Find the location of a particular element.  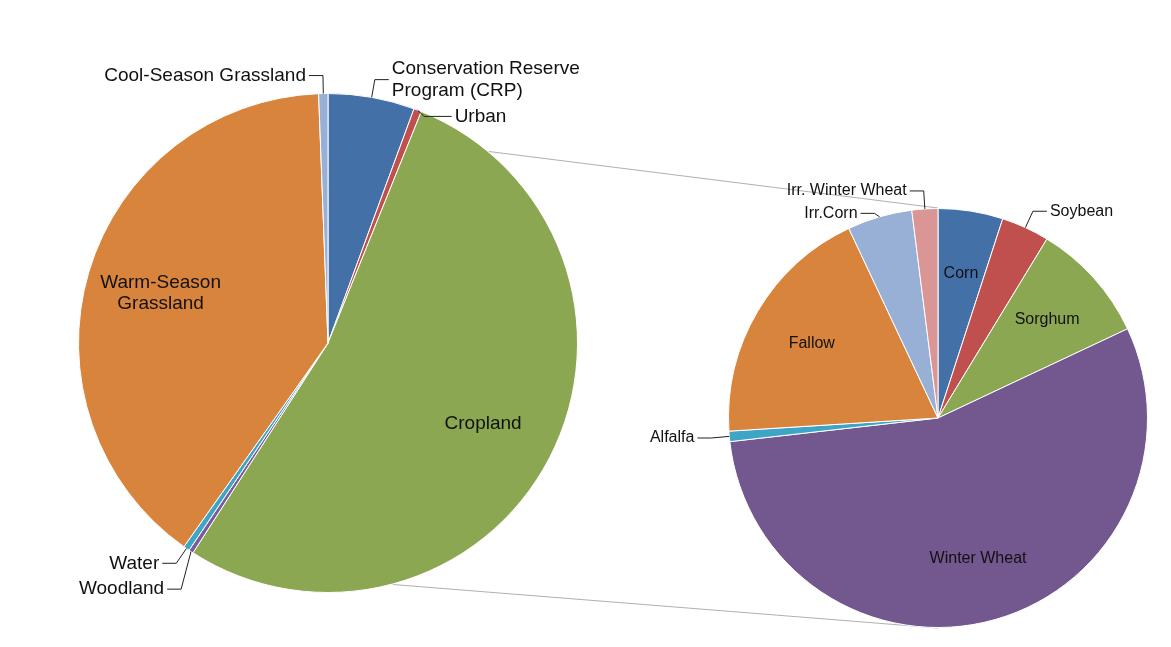

slice-label: Urban is located at coordinates (480, 115).